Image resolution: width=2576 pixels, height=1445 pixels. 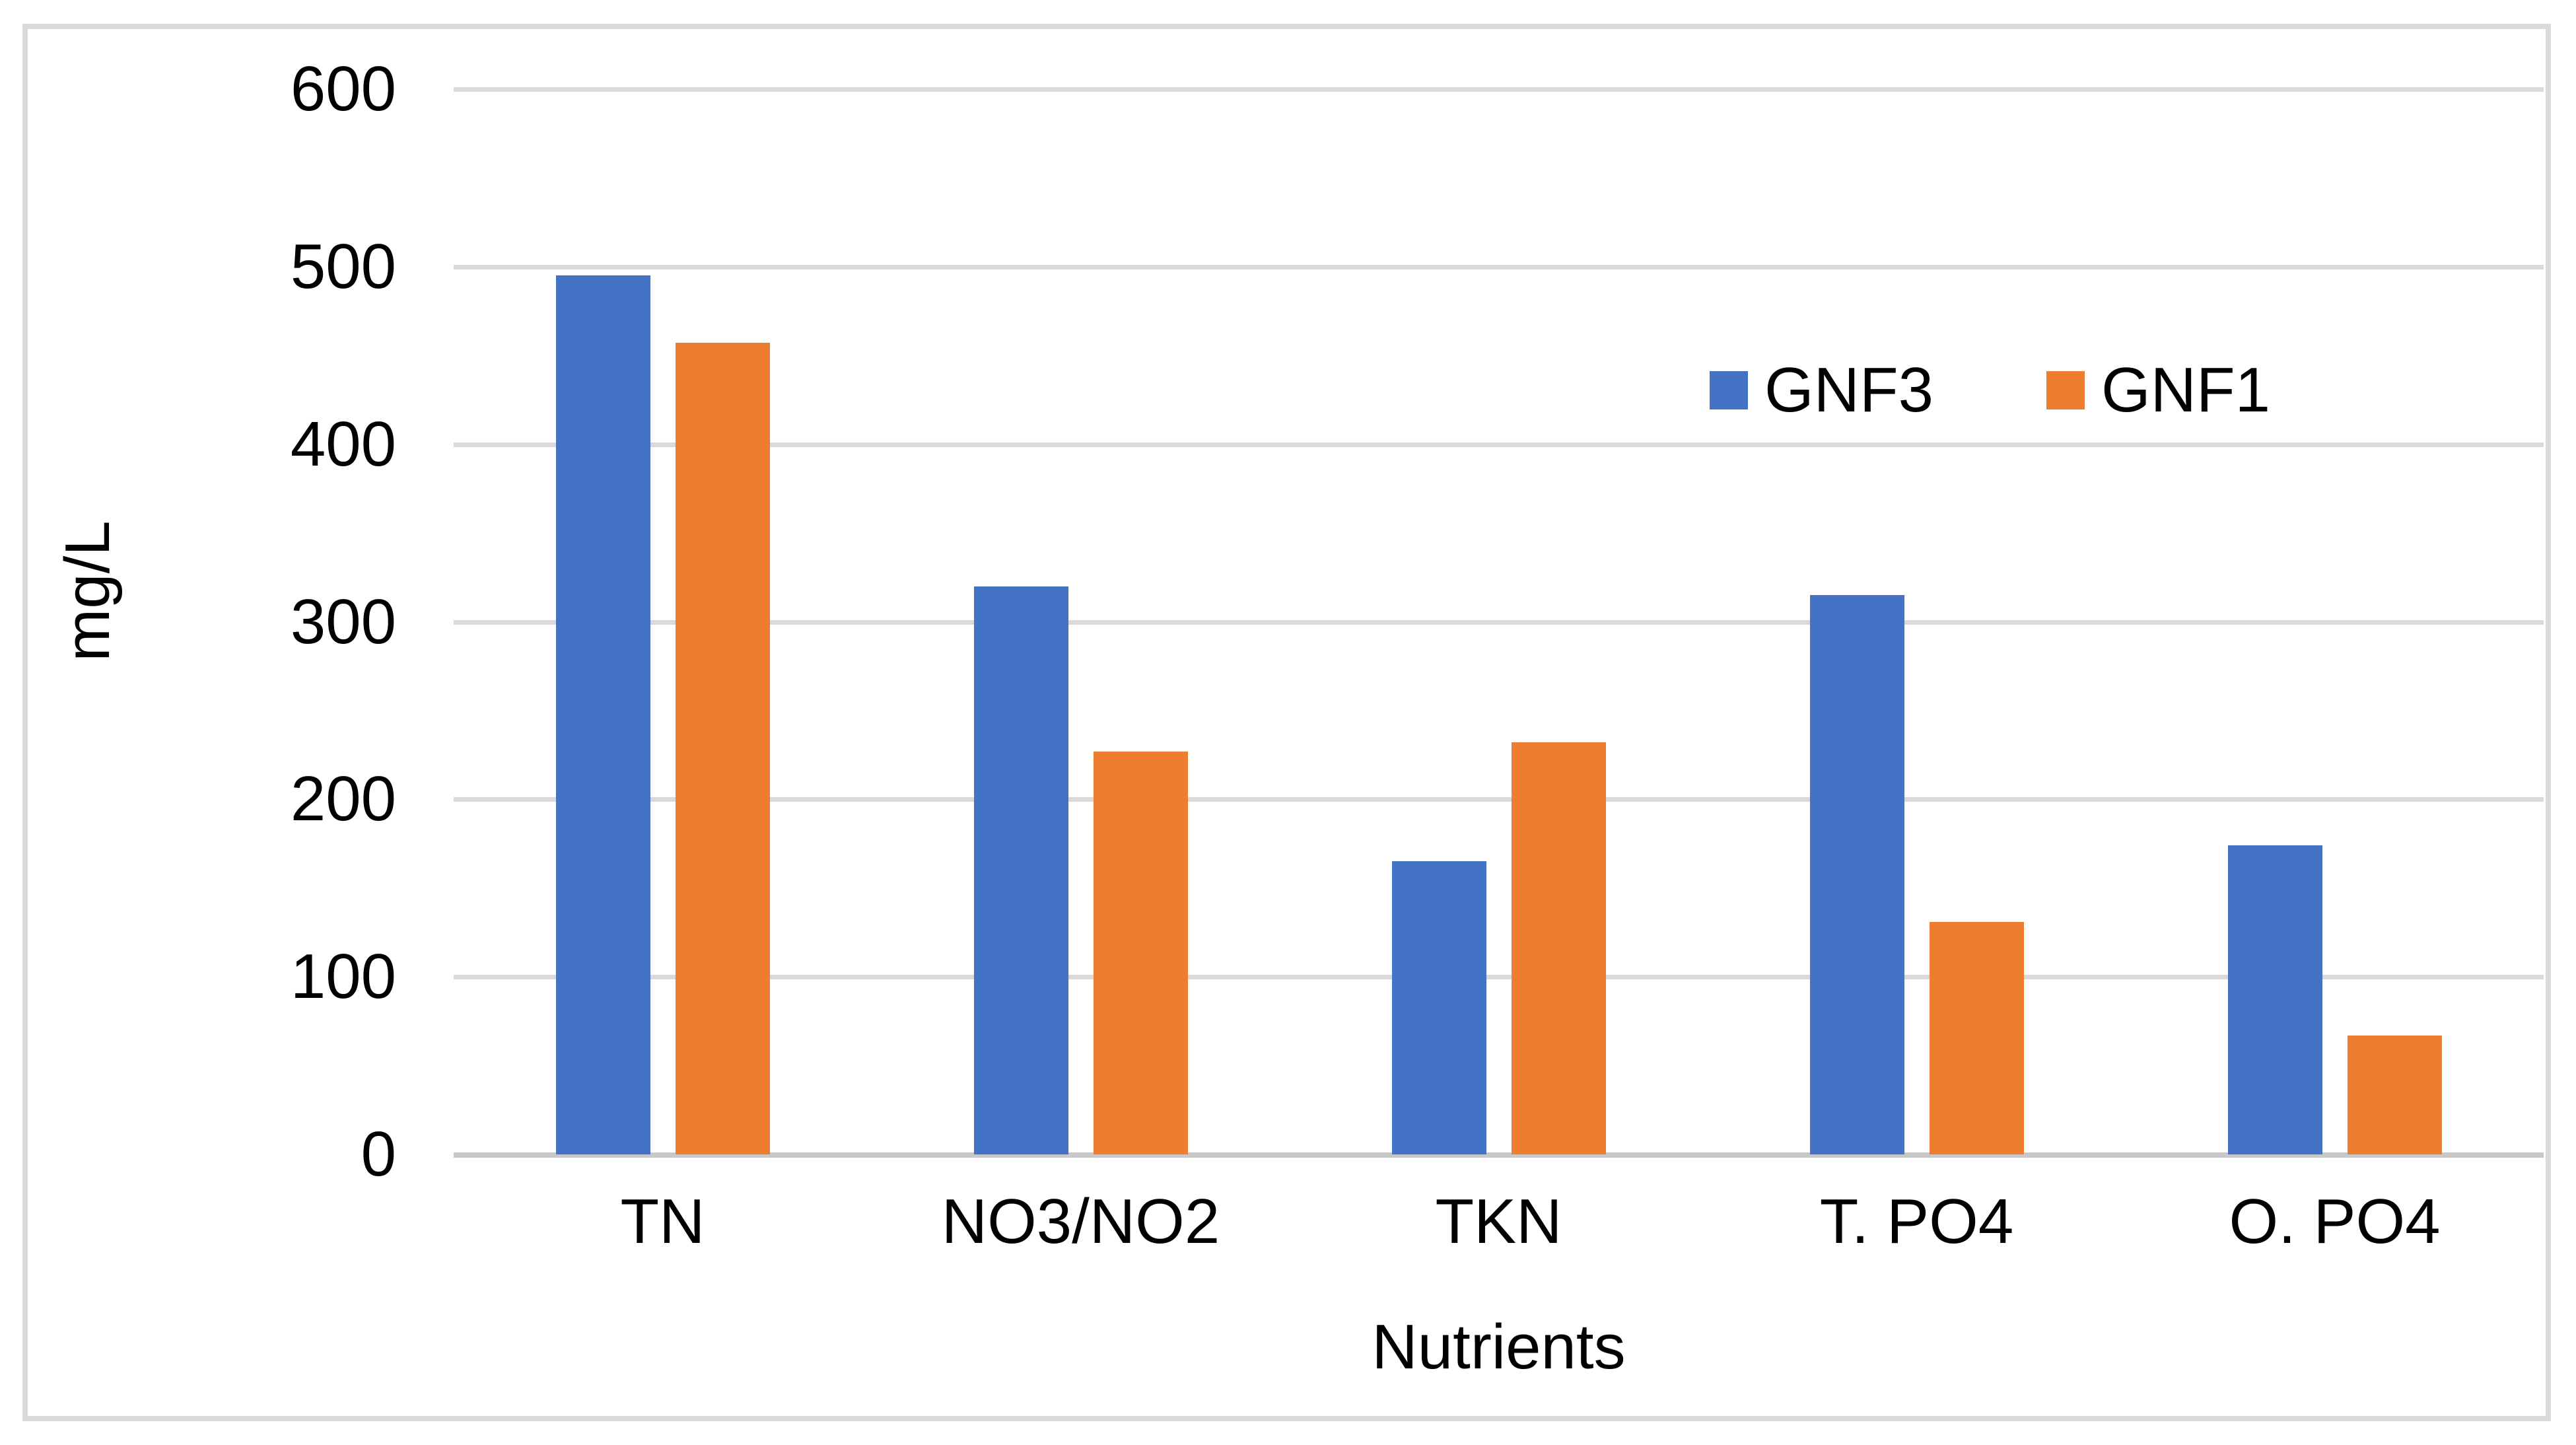 I want to click on category-label-tkn: TKN, so click(x=1498, y=1221).